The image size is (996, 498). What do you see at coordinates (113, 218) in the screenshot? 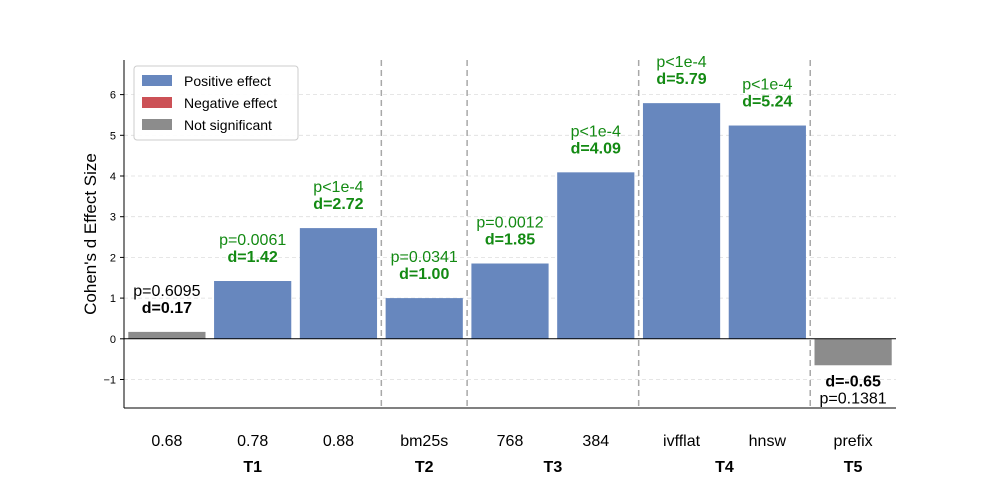
I see `y-tick-label: 3` at bounding box center [113, 218].